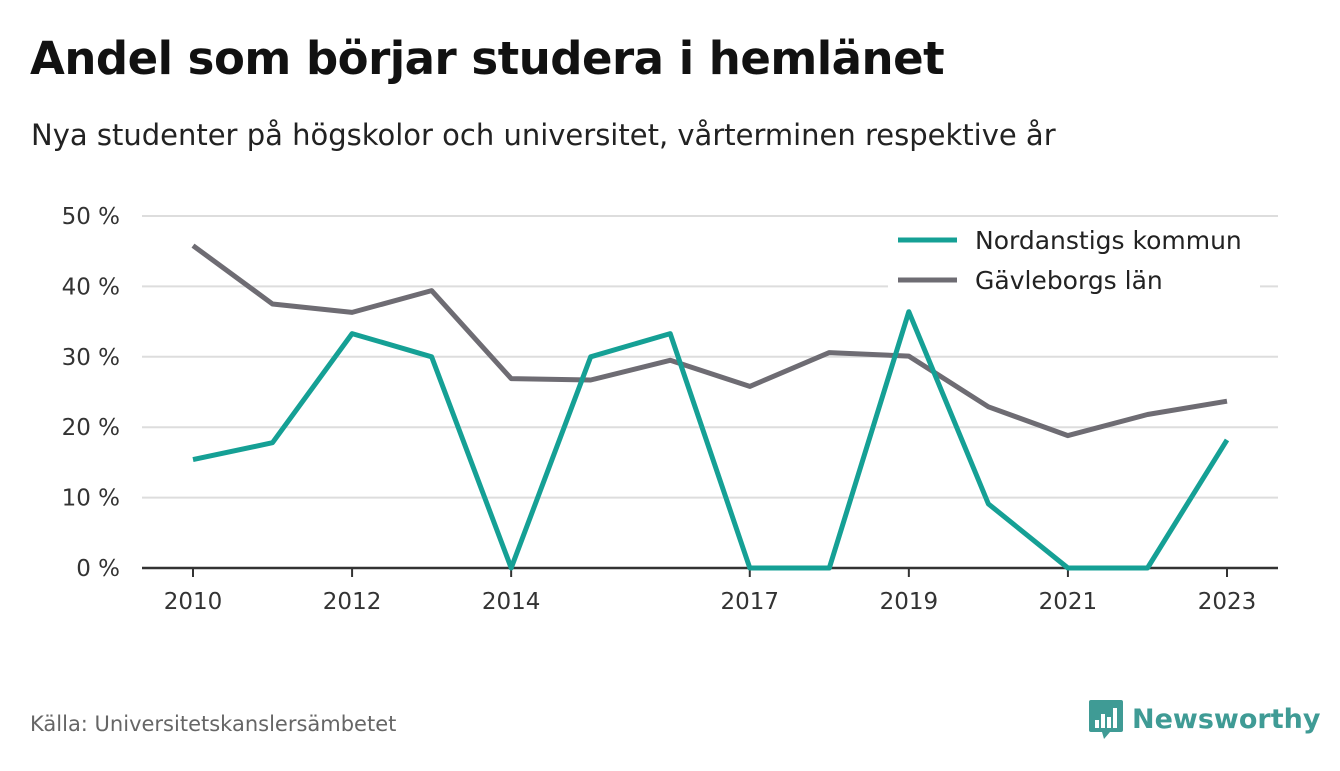 The width and height of the screenshot is (1340, 771). Describe the element at coordinates (1069, 280) in the screenshot. I see `legend-label: Gävleborgs län` at that location.